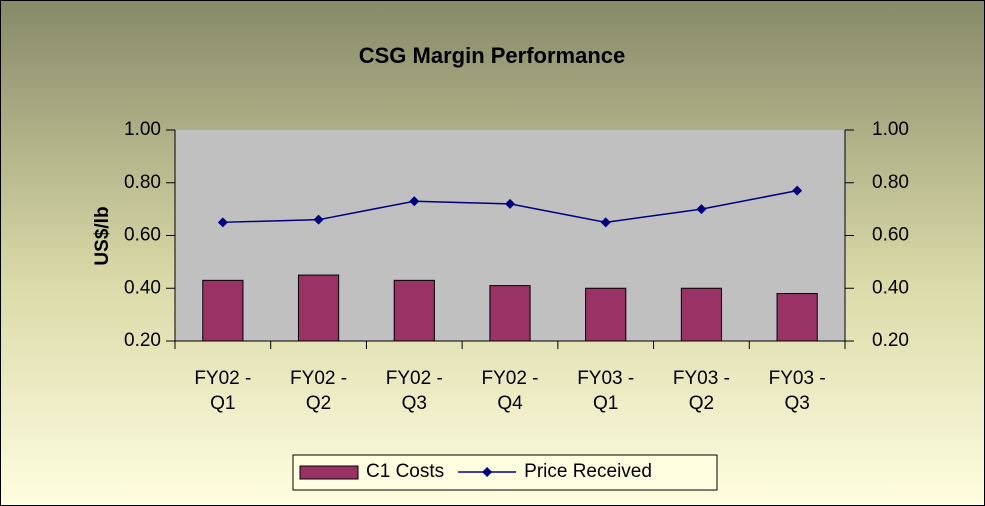 The width and height of the screenshot is (985, 506). I want to click on x-tick-label: FY02 - Q2, so click(319, 391).